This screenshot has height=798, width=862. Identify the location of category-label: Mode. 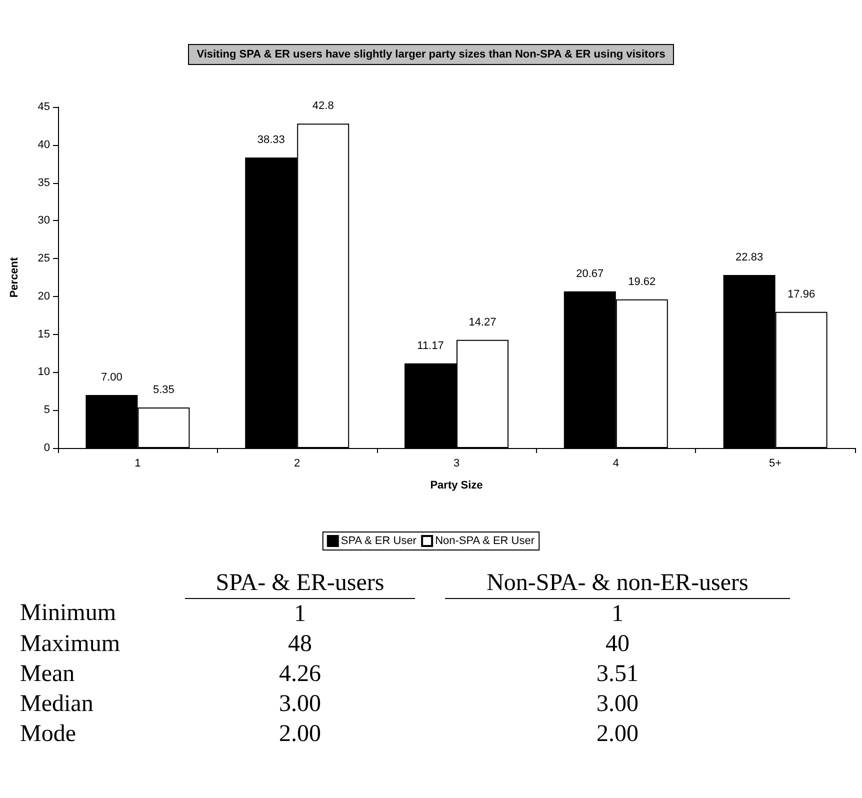
(48, 733).